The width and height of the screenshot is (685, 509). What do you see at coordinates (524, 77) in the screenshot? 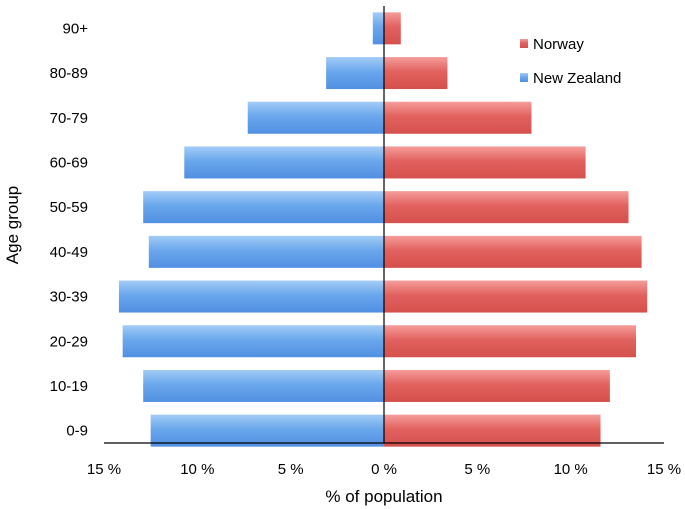
I see `legend-swatch-new-zealand` at bounding box center [524, 77].